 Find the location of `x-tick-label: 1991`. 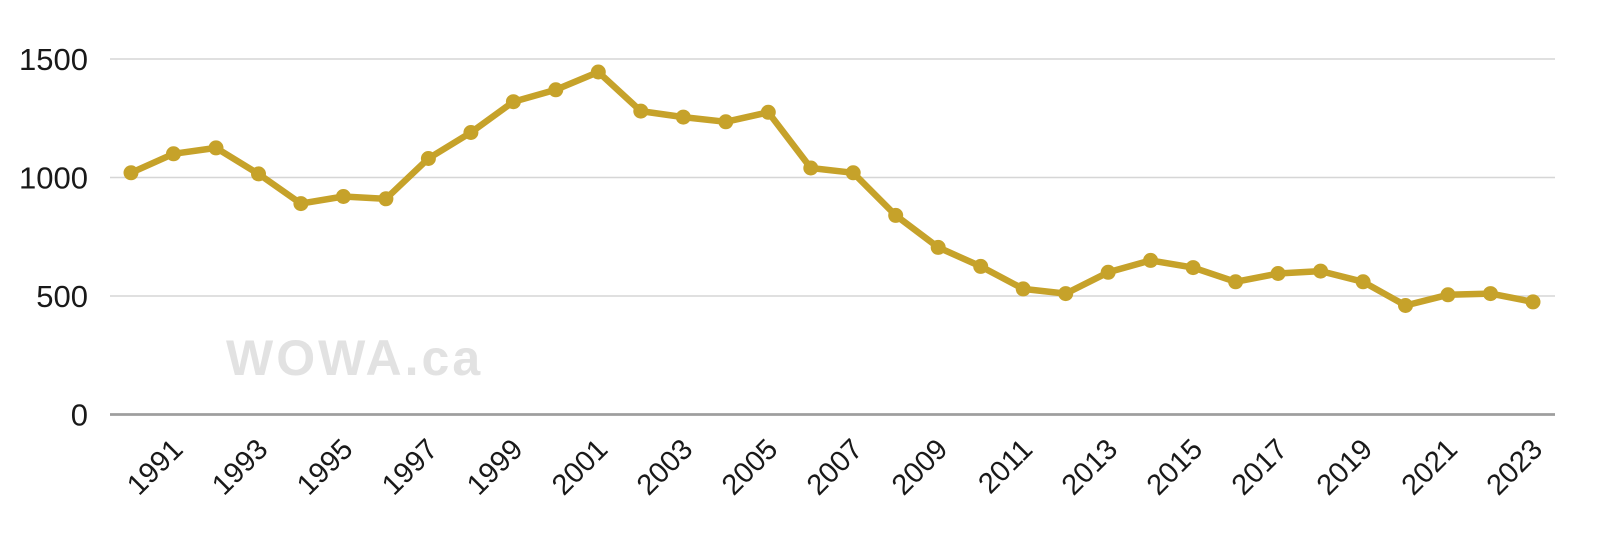

x-tick-label: 1991 is located at coordinates (155, 467).